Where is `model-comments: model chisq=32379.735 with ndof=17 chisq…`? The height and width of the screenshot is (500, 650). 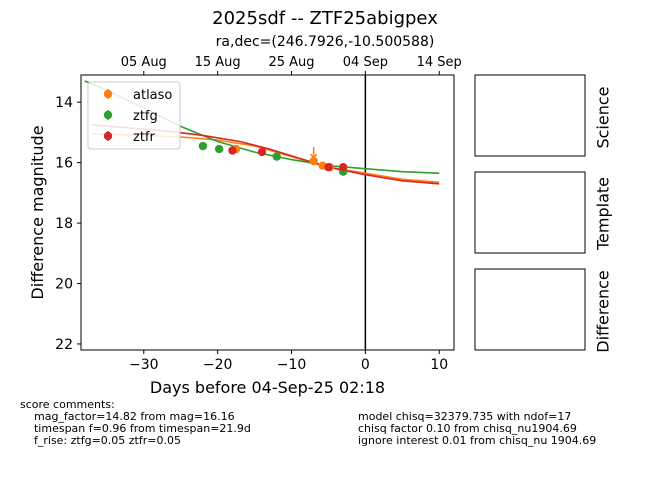
model-comments: model chisq=32379.735 with ndof=17 chisq… is located at coordinates (477, 428).